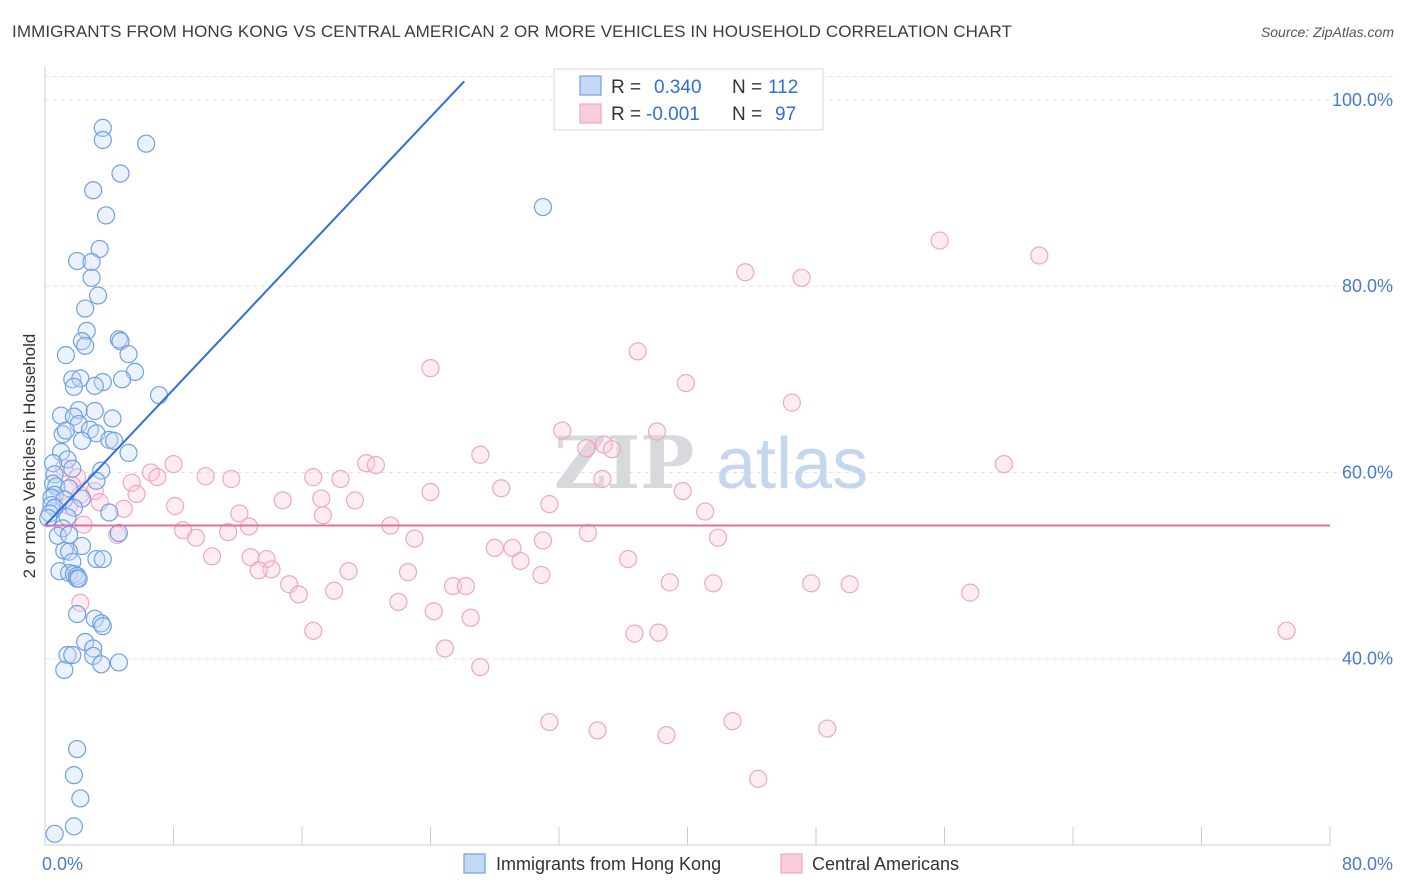  Describe the element at coordinates (711, 462) in the screenshot. I see `watermark: ZIP atlas` at that location.